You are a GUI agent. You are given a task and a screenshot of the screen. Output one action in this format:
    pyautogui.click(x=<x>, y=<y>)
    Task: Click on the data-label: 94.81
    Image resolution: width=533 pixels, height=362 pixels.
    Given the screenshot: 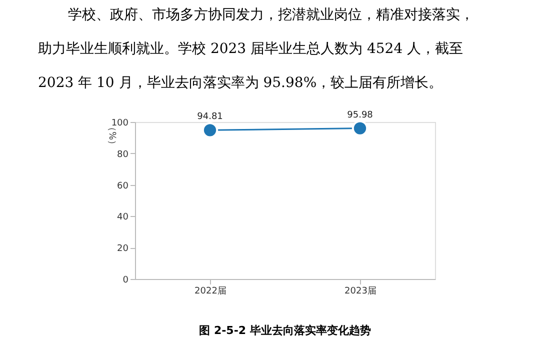 What is the action you would take?
    pyautogui.click(x=210, y=117)
    